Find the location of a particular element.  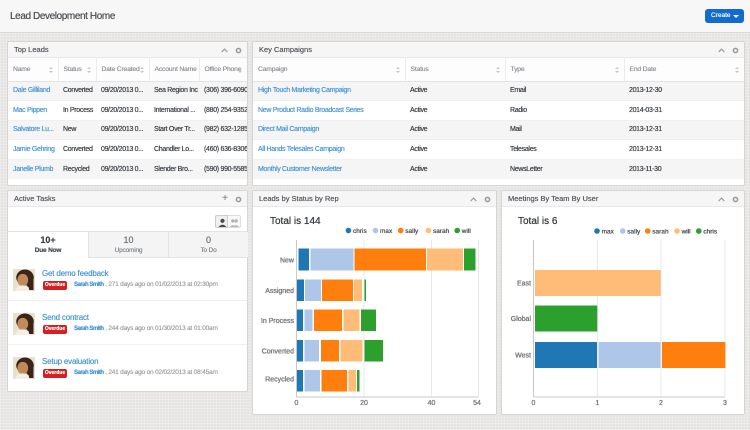

svg-text: Total is 6 is located at coordinates (538, 221).